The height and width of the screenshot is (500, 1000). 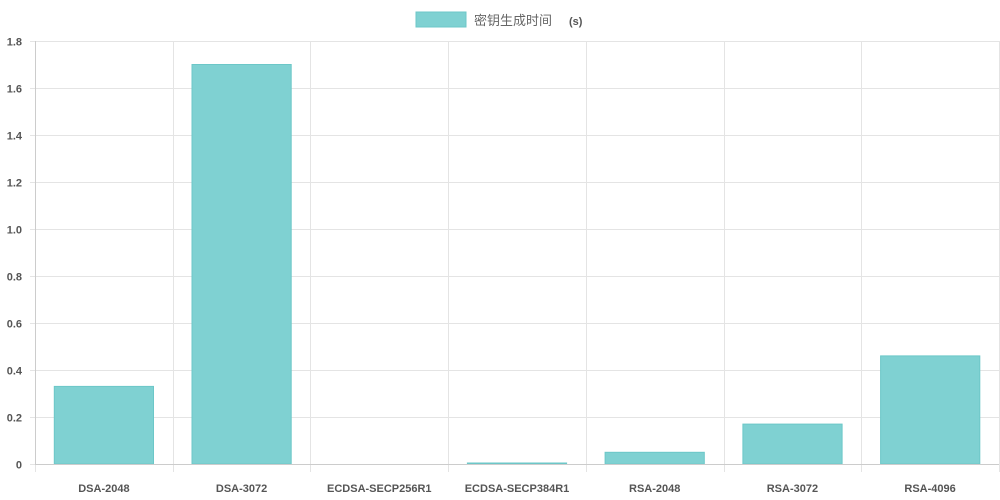 I want to click on y-tick-label: 0.2, so click(x=14, y=419).